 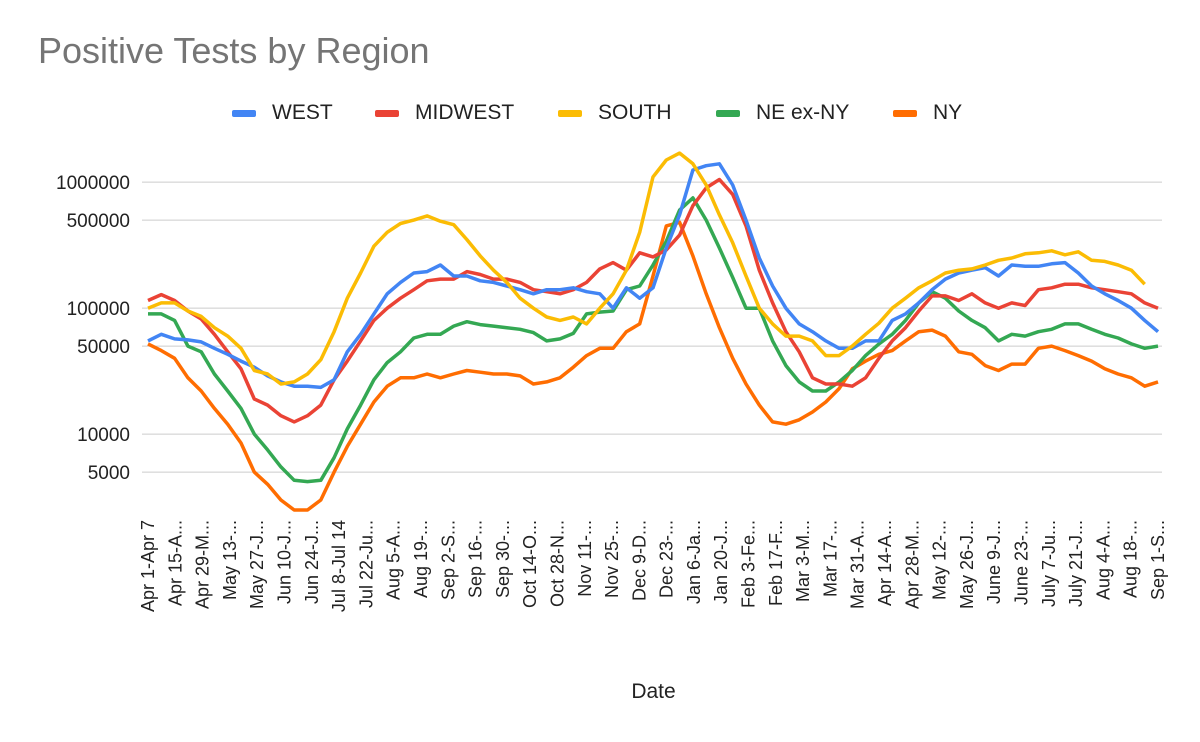 I want to click on legend-swatch-west, so click(x=244, y=113).